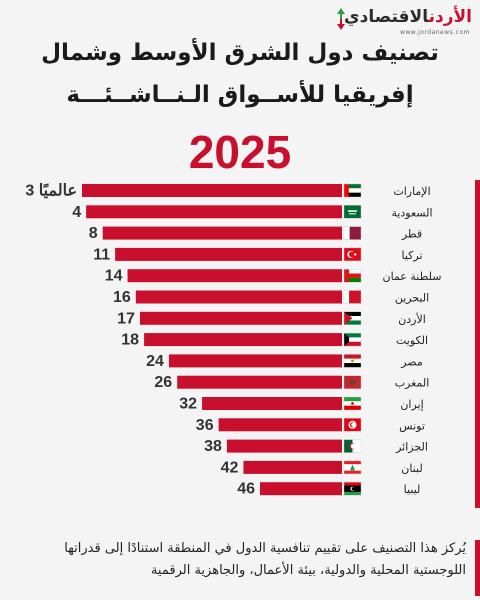 This screenshot has width=480, height=600. I want to click on logo-word-dark: الاقتصادي, so click(386, 17).